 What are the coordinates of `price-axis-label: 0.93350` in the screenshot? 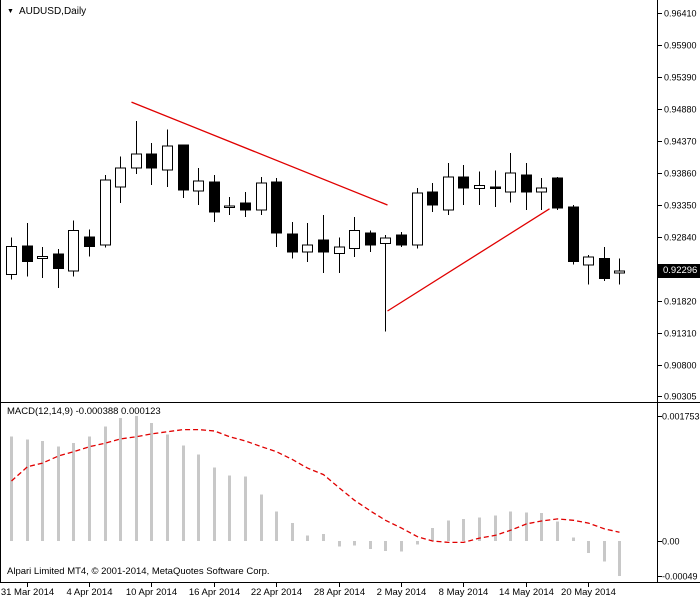 It's located at (680, 205).